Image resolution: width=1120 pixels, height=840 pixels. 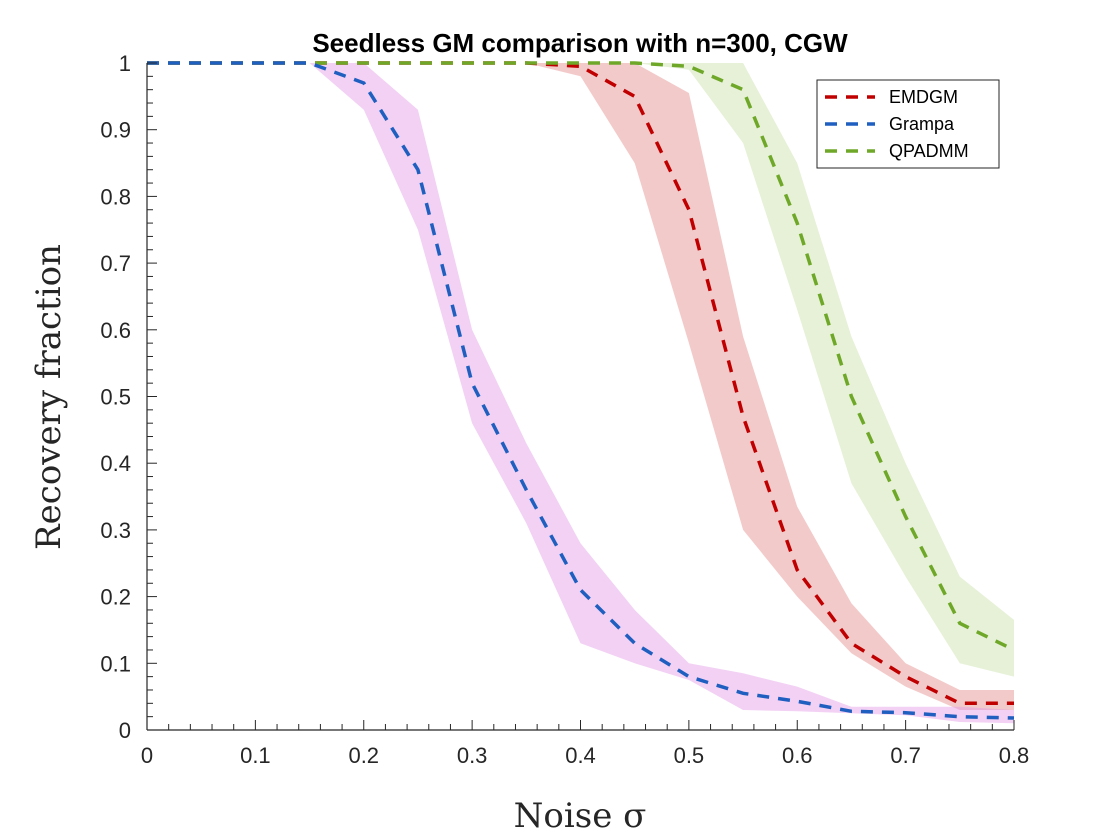 What do you see at coordinates (1014, 755) in the screenshot?
I see `x-tick-label: 0.8` at bounding box center [1014, 755].